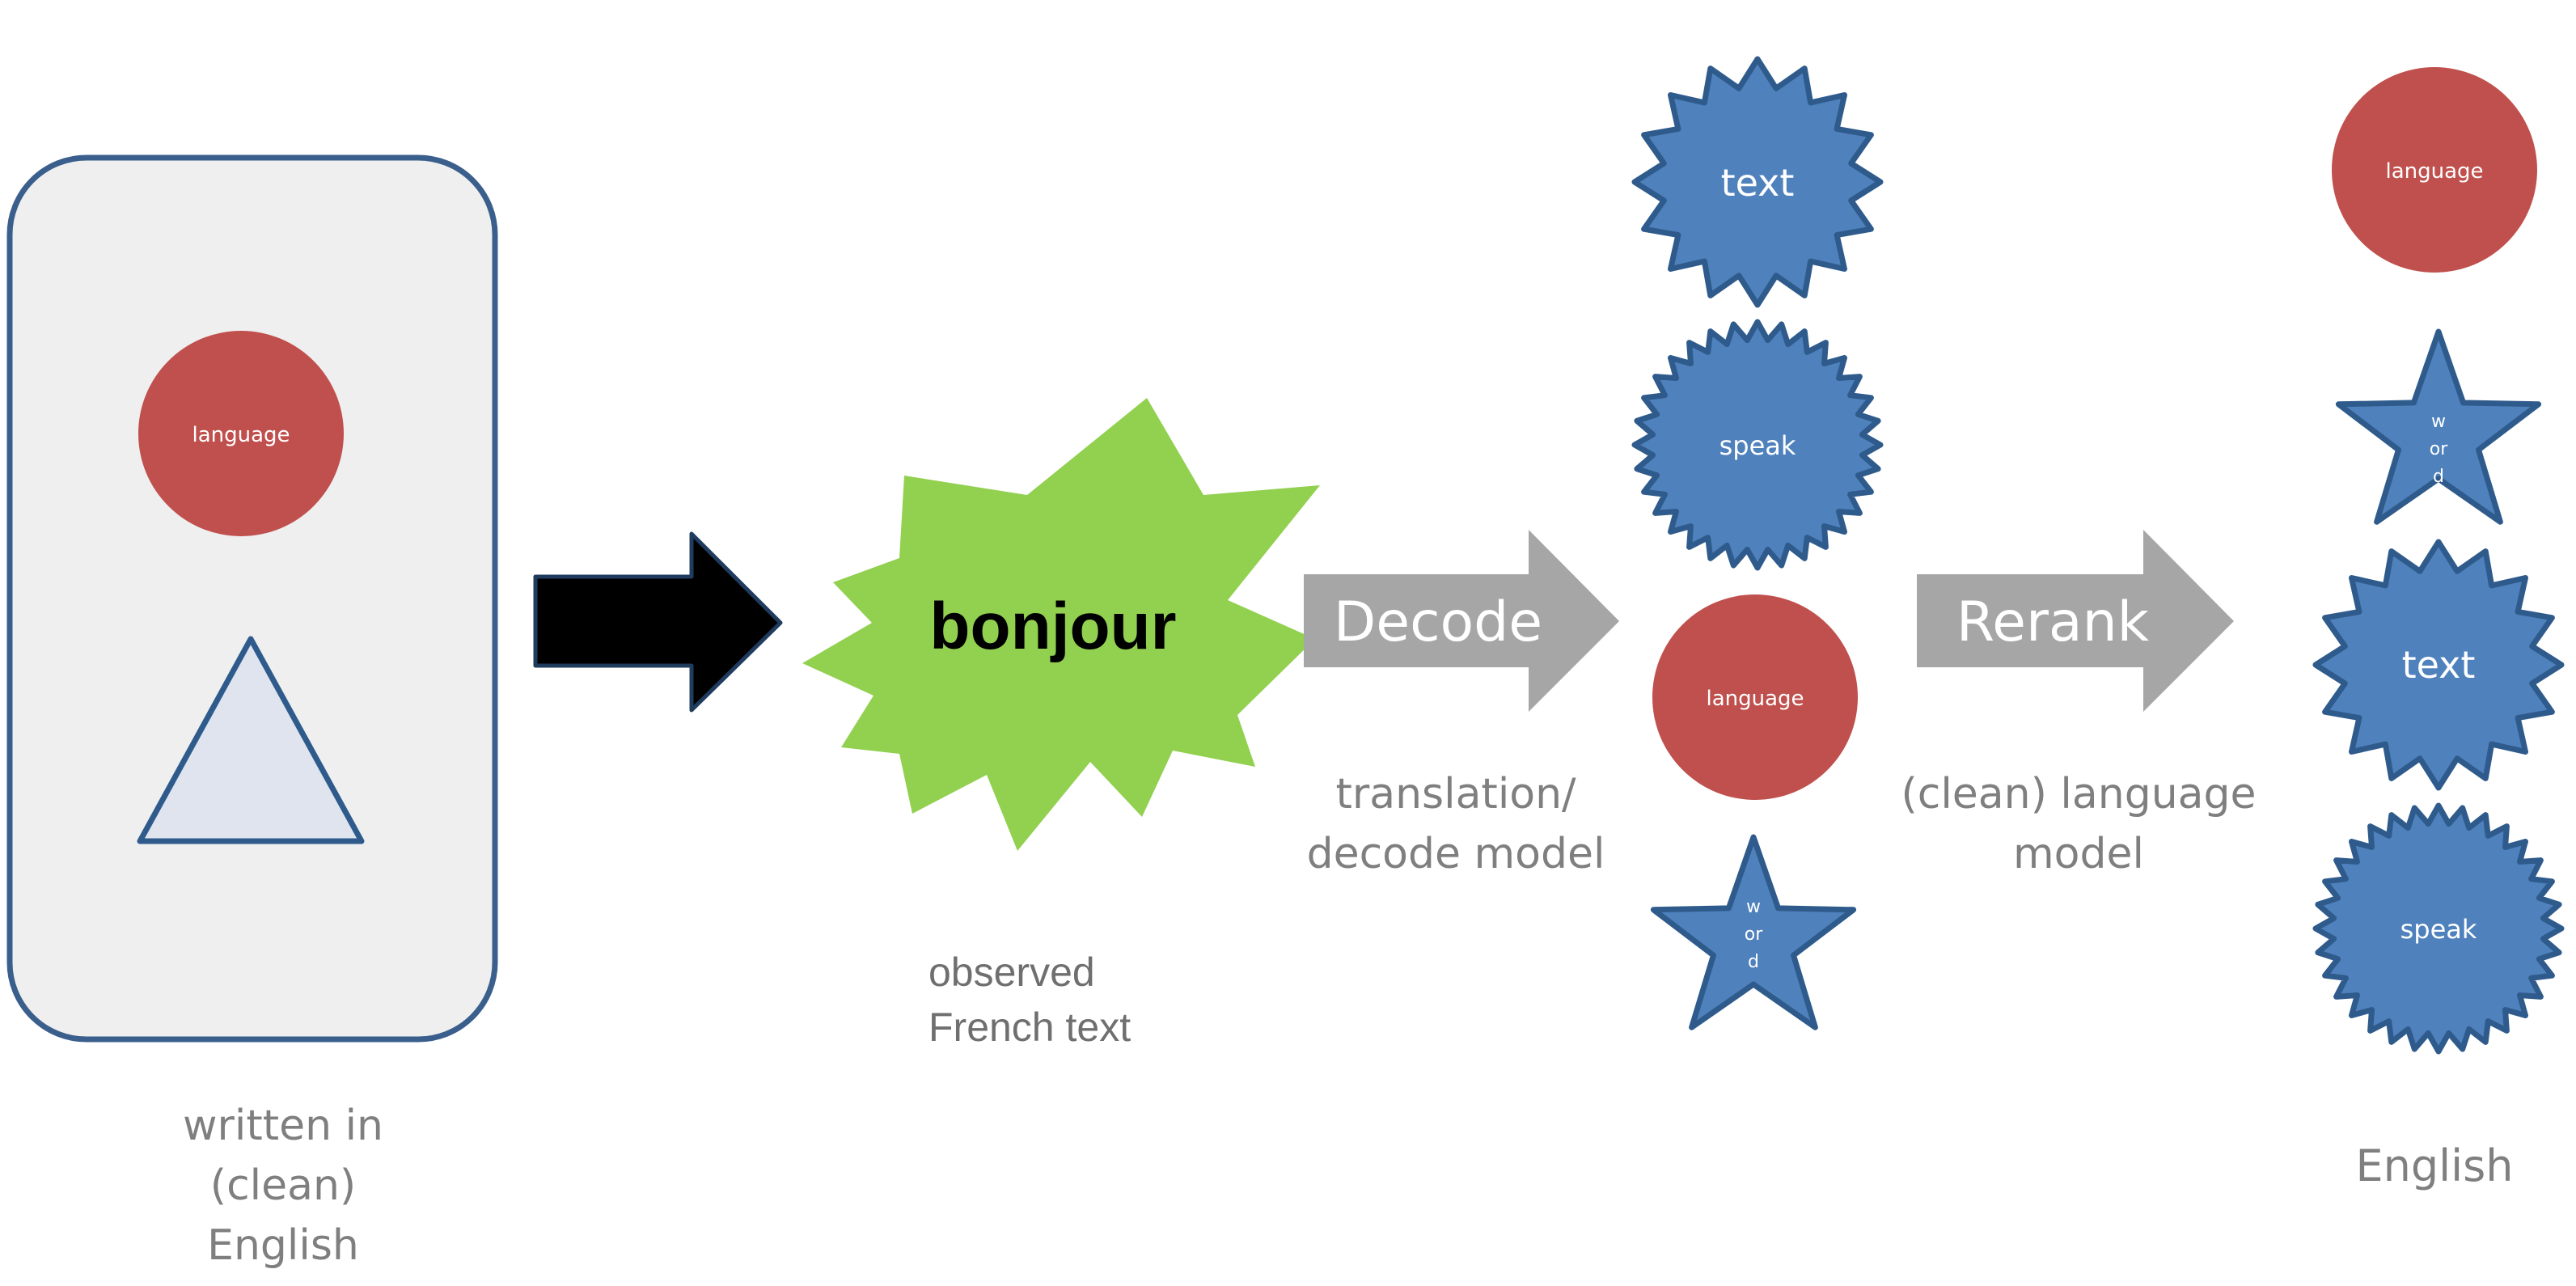 The width and height of the screenshot is (2576, 1286). I want to click on source-caption-line-2: (clean), so click(283, 1185).